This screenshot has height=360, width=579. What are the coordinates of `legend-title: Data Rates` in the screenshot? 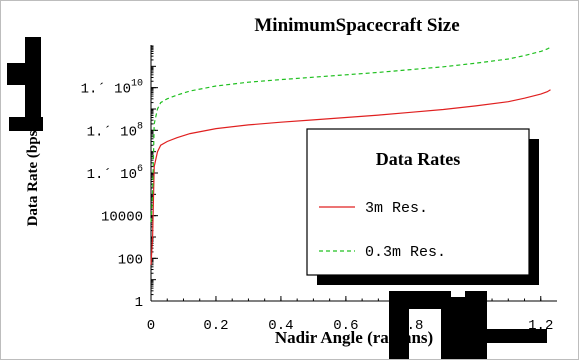 It's located at (418, 159).